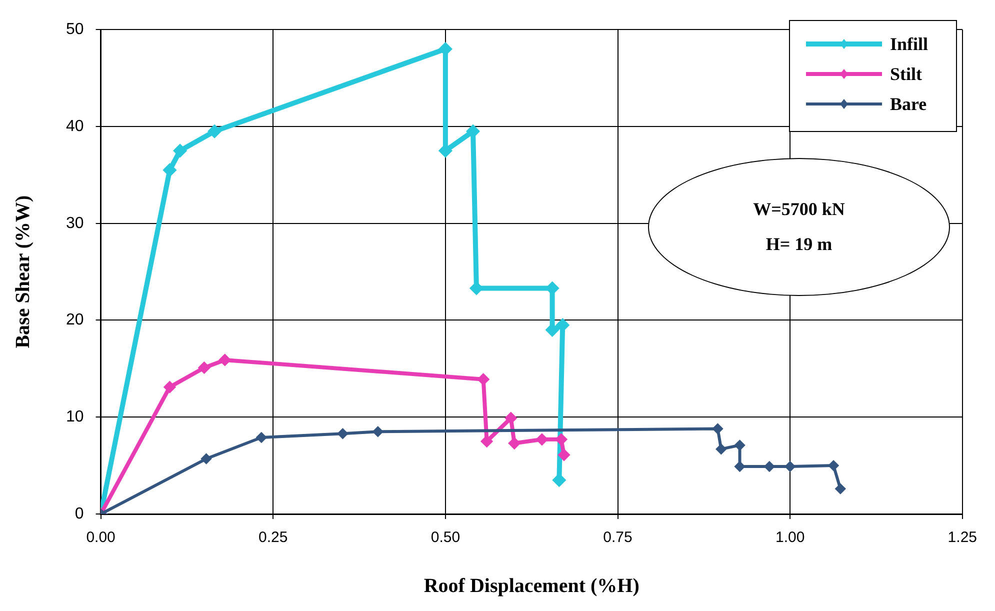  I want to click on legend-label: Stilt, so click(906, 74).